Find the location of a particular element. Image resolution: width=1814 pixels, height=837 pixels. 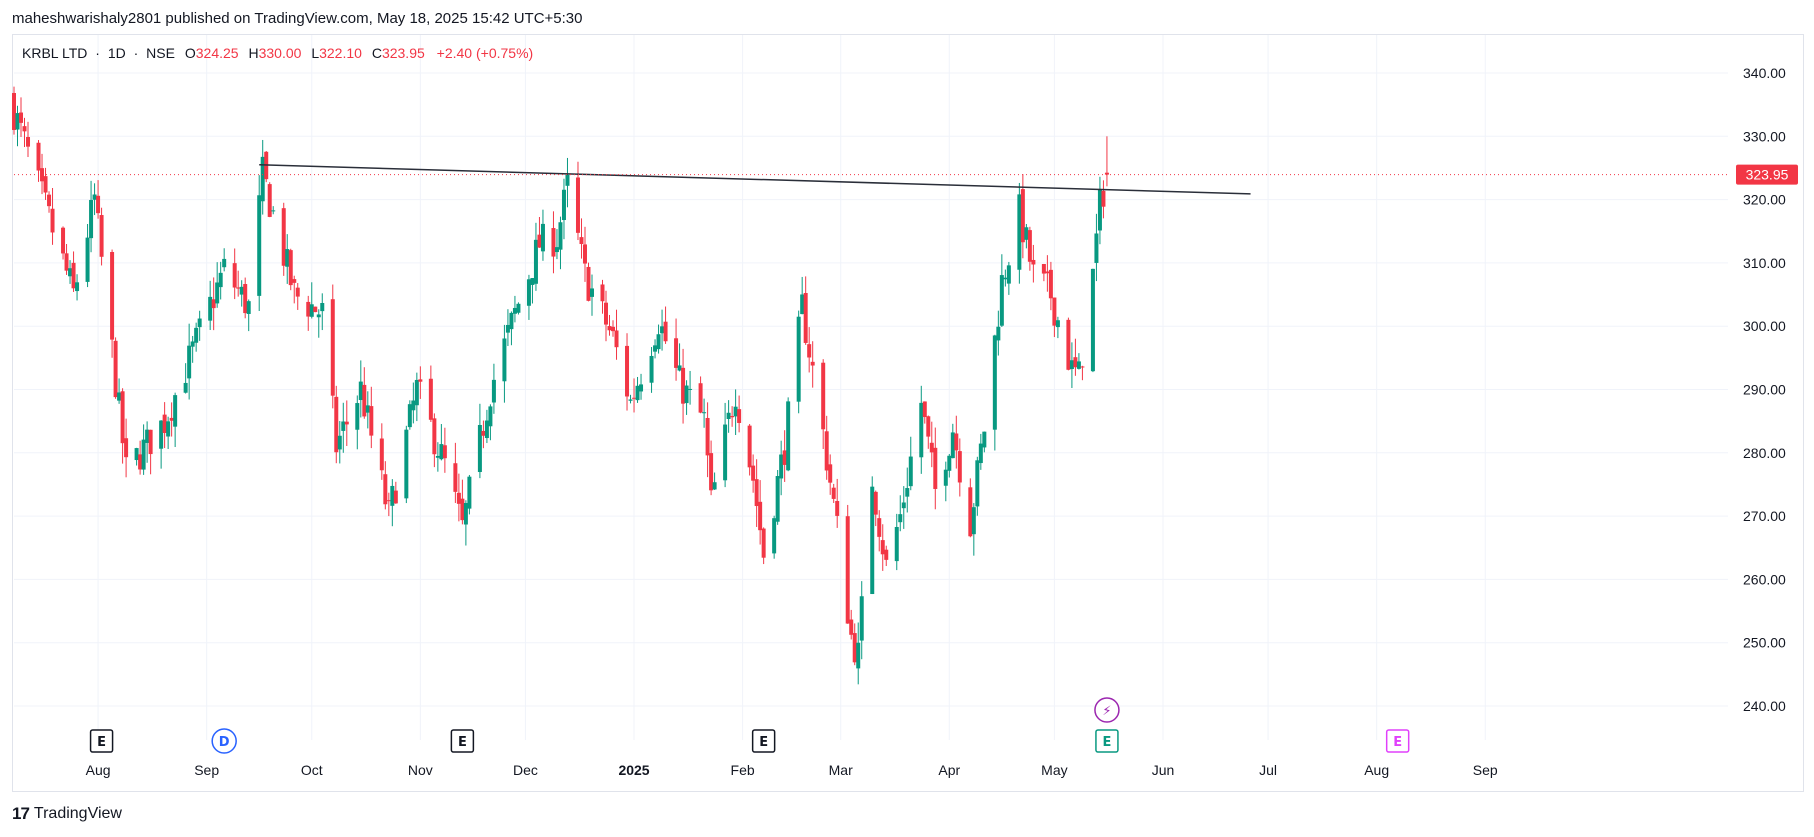

split-marker-icon: ⚡ is located at coordinates (1107, 710).